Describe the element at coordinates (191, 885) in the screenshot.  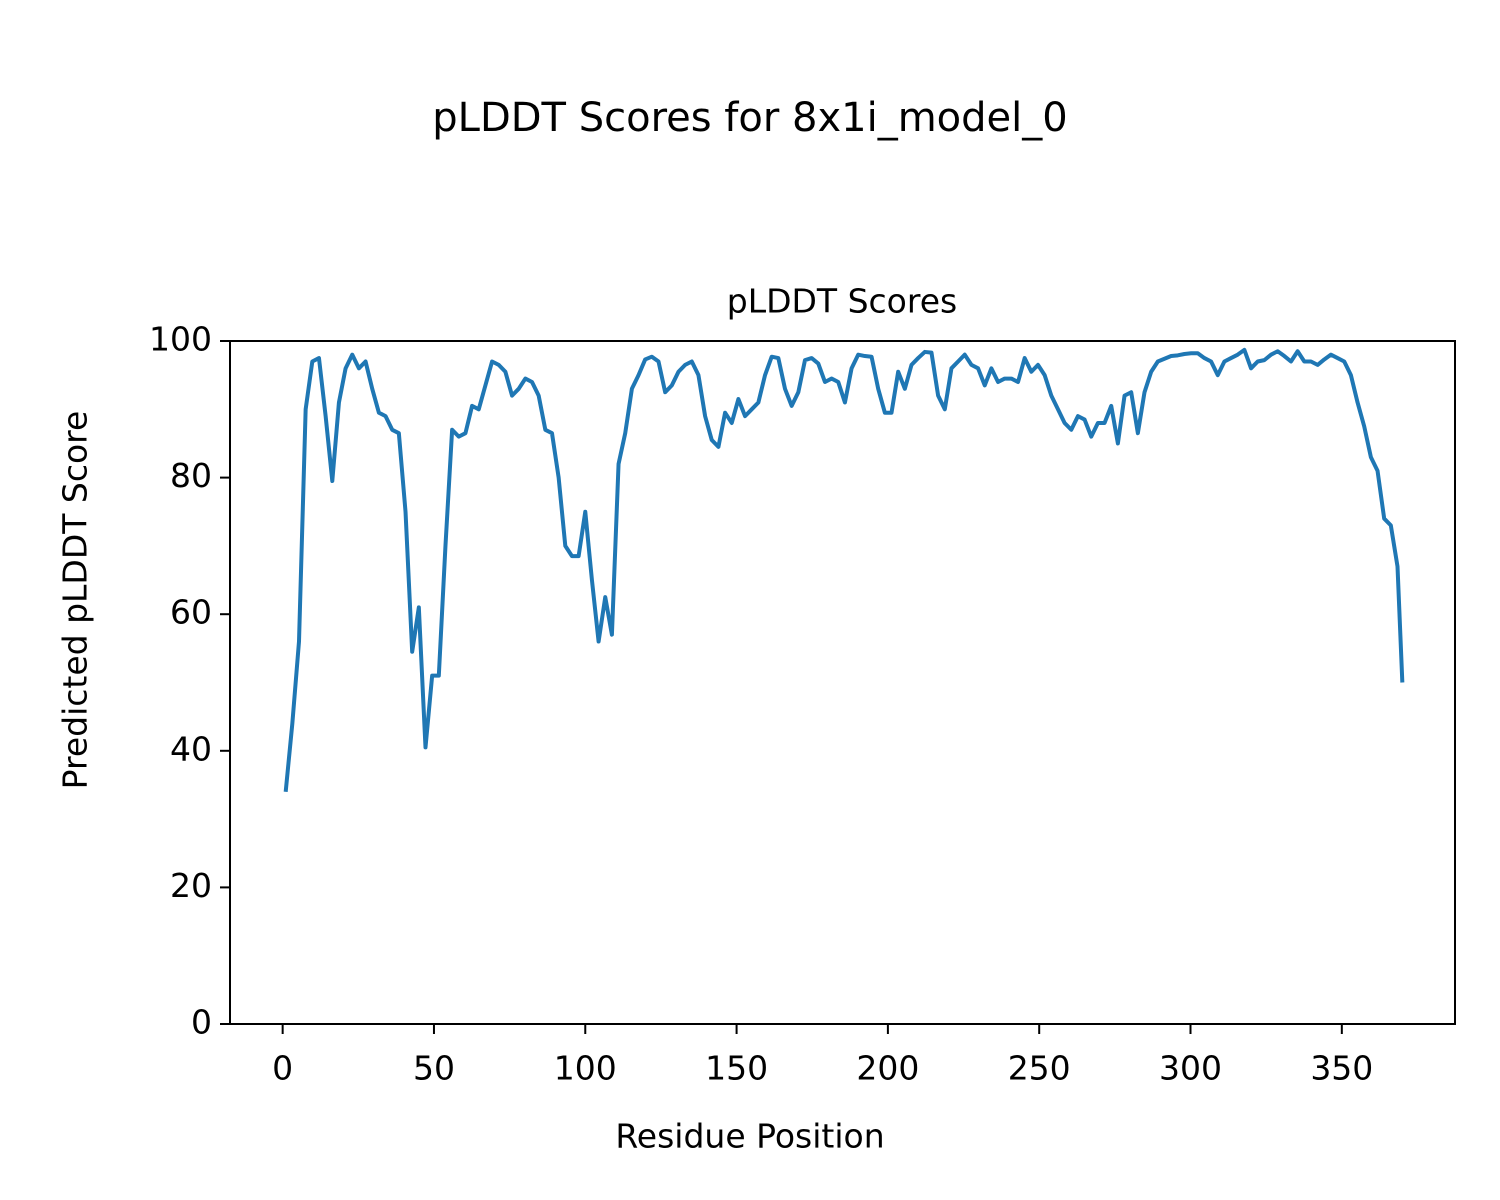
I see `y-tick-label: 20` at that location.